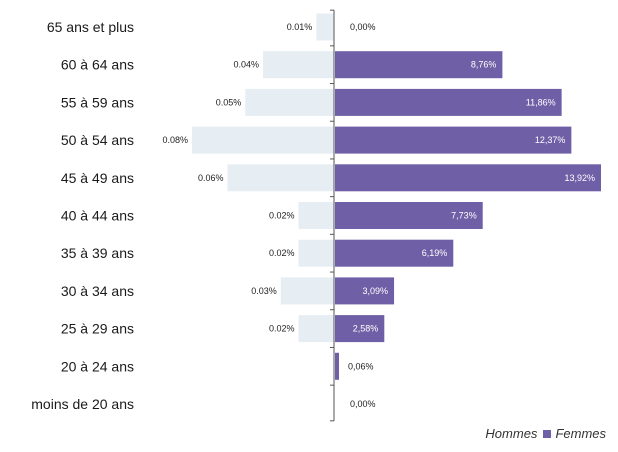 The image size is (618, 452). I want to click on legend-item-femmes: Femmes, so click(574, 433).